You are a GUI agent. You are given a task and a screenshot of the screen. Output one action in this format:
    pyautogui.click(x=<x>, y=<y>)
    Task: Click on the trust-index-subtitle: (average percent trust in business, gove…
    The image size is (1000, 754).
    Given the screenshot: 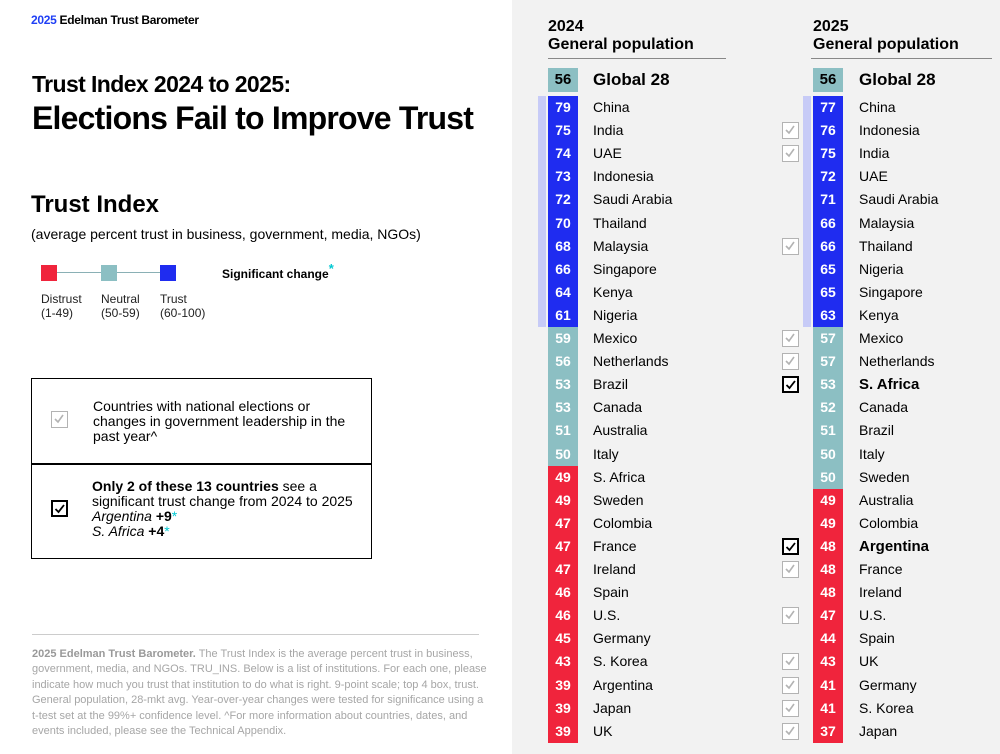 What is the action you would take?
    pyautogui.click(x=226, y=234)
    